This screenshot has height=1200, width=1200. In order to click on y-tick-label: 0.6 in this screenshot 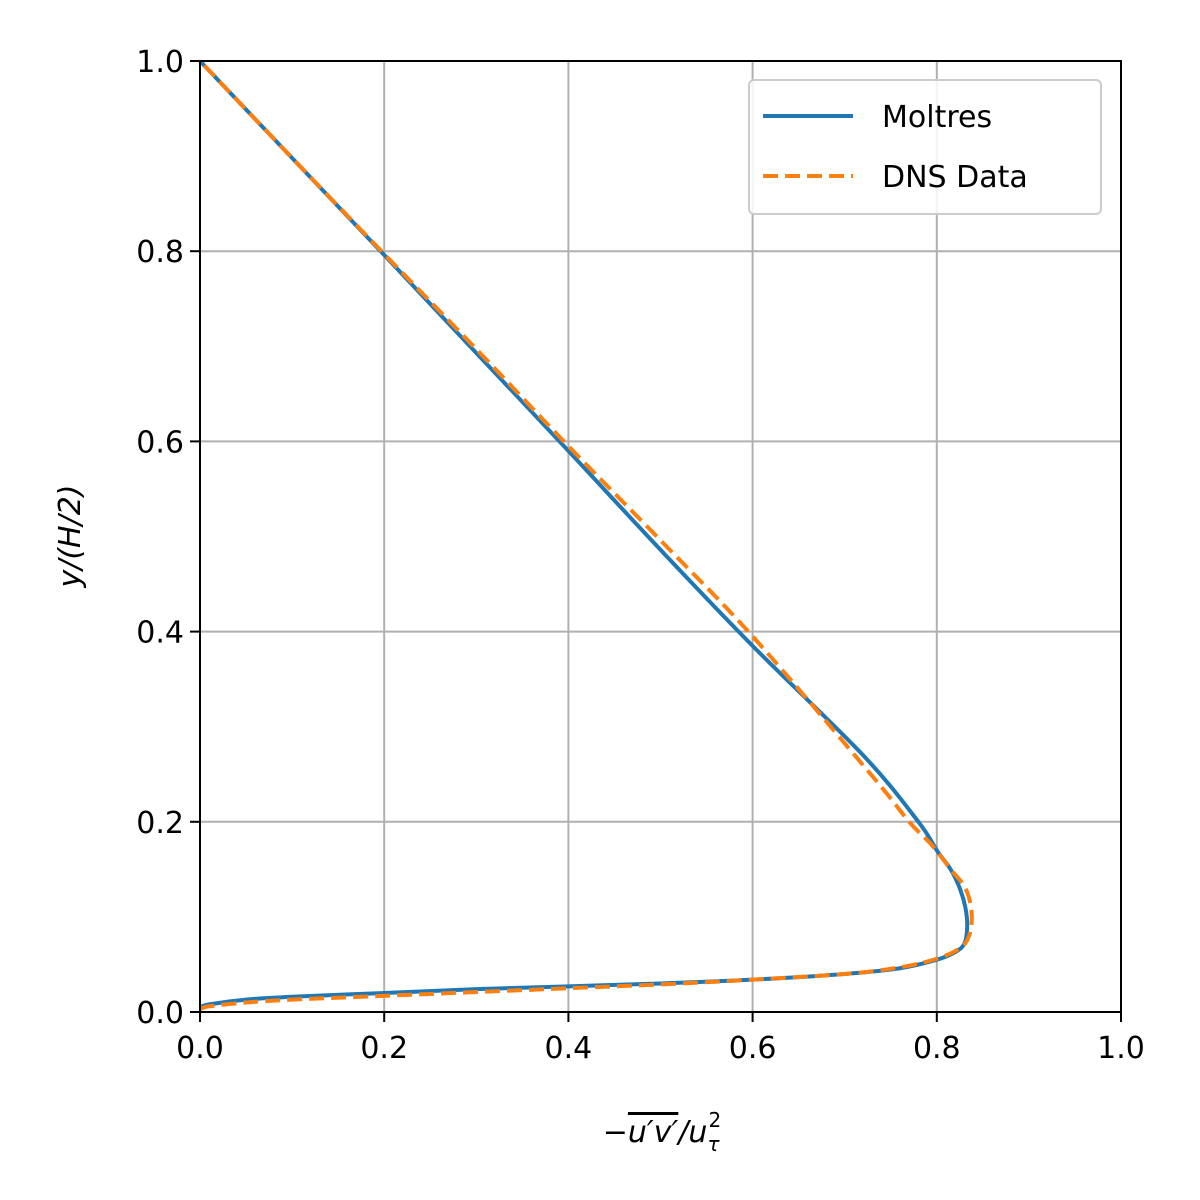, I will do `click(160, 442)`.